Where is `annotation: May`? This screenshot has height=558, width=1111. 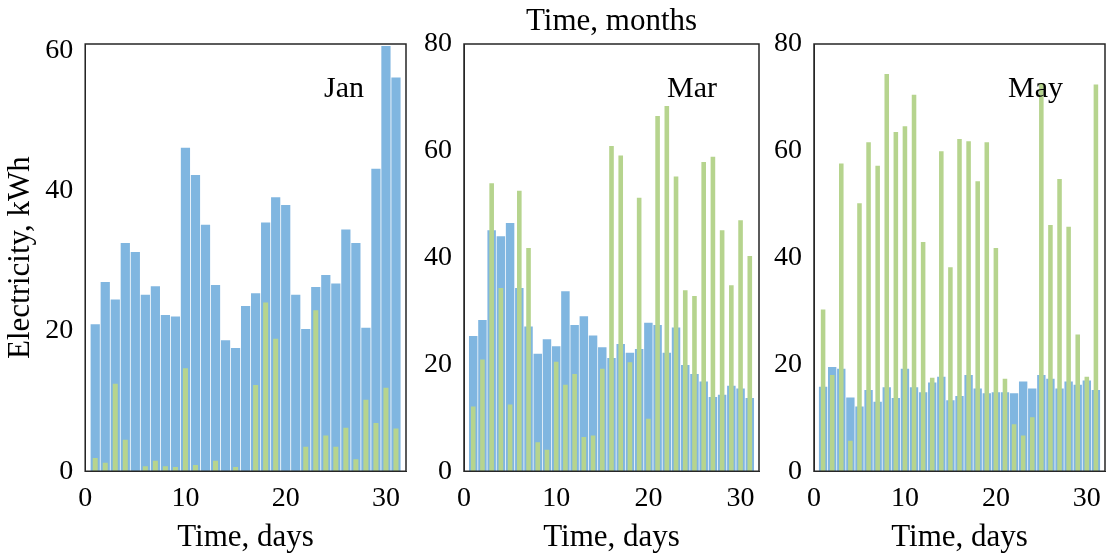 annotation: May is located at coordinates (1035, 86).